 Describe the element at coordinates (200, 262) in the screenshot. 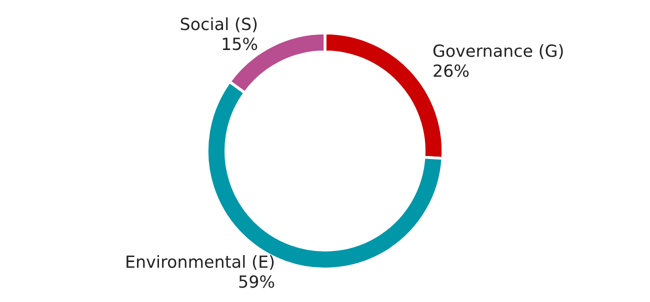

I see `slice-label: Environmental (E)` at that location.